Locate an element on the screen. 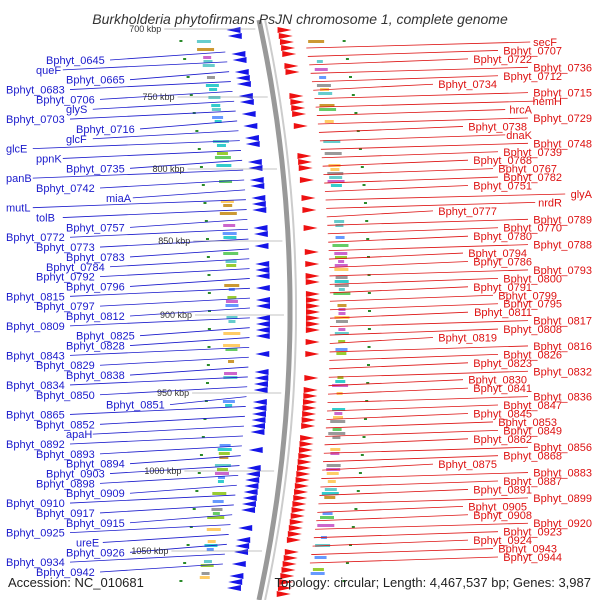  gene-label: Bphyt_0722 is located at coordinates (502, 60).